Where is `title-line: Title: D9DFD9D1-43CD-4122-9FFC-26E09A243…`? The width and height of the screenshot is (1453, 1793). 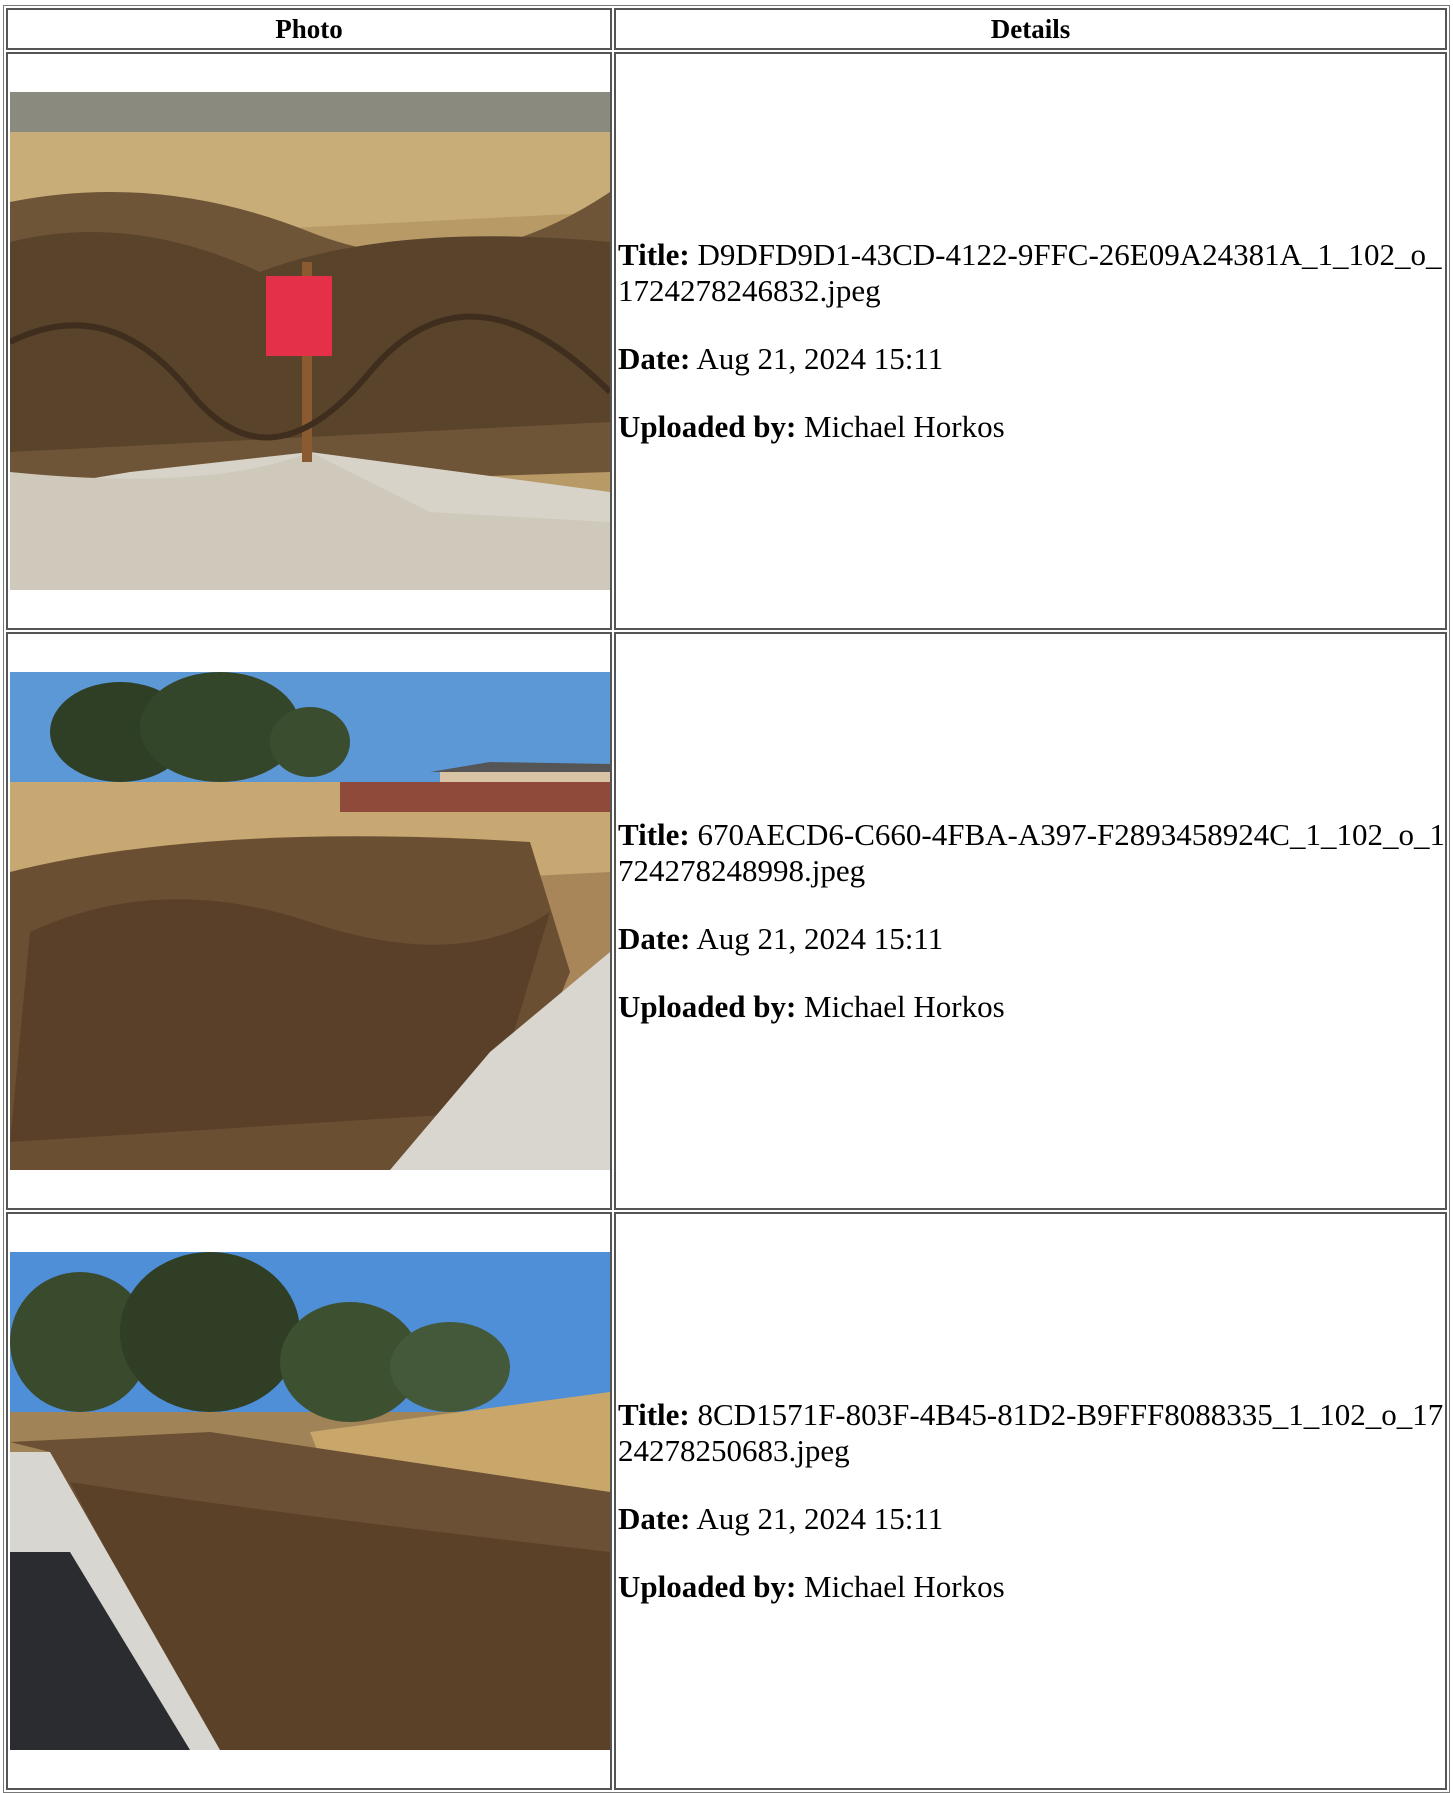
title-line: Title: D9DFD9D1-43CD-4122-9FFC-26E09A243… is located at coordinates (1031, 273).